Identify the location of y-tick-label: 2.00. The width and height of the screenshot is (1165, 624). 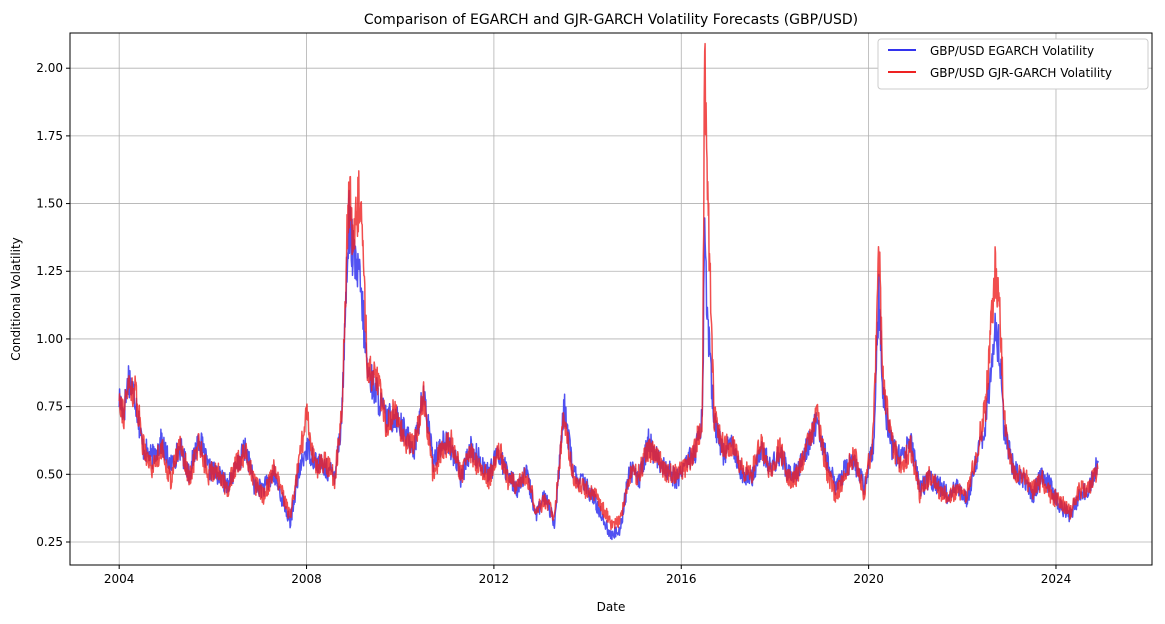
(49, 68).